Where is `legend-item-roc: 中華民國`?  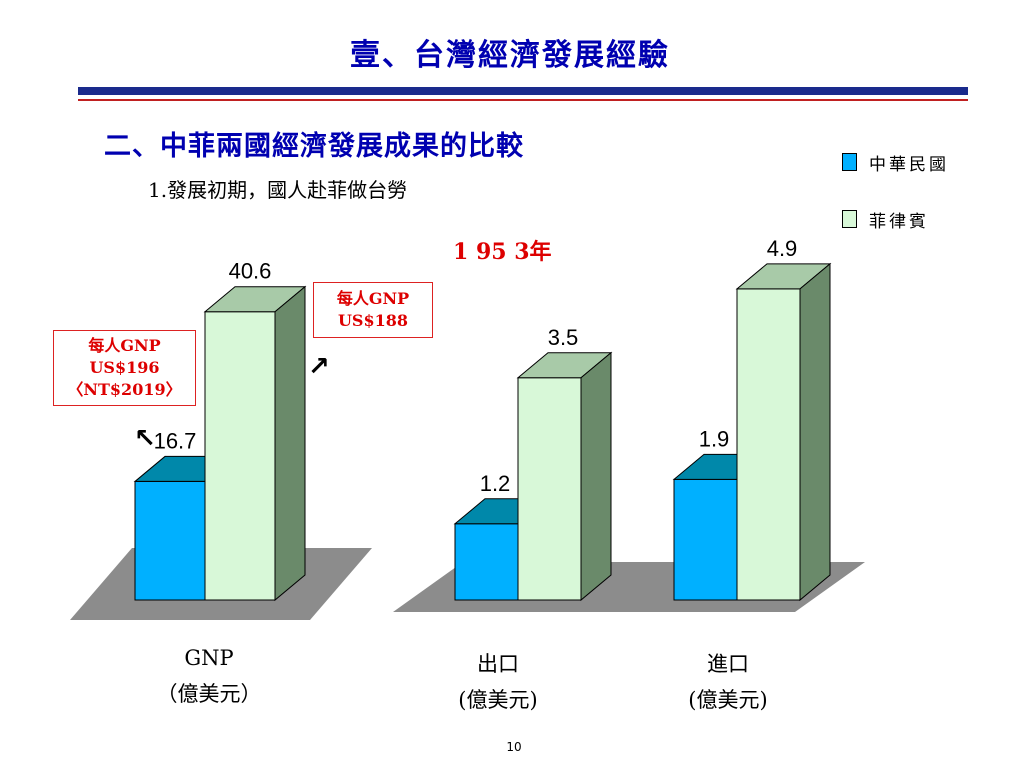
legend-item-roc: 中華民國 is located at coordinates (895, 162).